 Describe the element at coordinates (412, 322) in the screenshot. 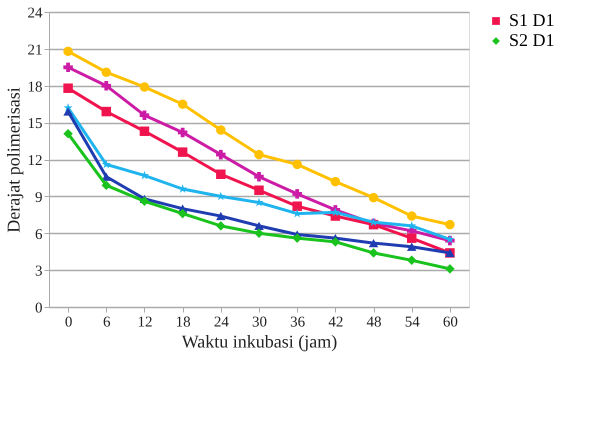

I see `x-tick-label: 54` at that location.